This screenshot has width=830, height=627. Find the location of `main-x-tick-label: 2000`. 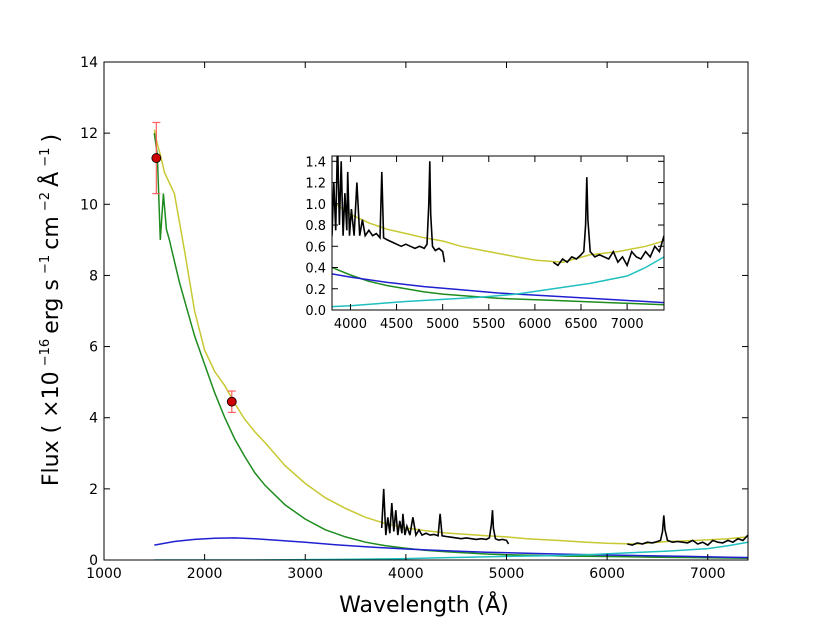

main-x-tick-label: 2000 is located at coordinates (205, 574).